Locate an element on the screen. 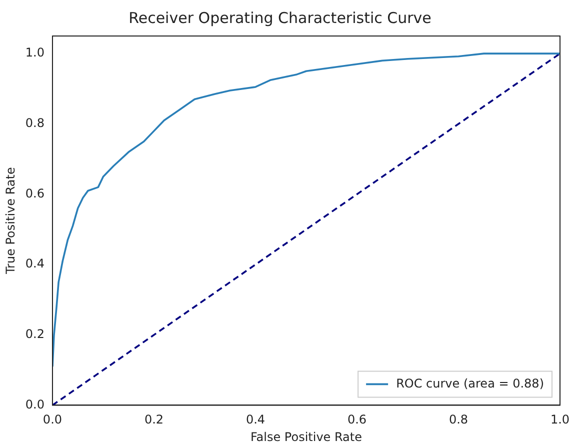 The height and width of the screenshot is (447, 576). x-tick-label: 0.8 is located at coordinates (458, 419).